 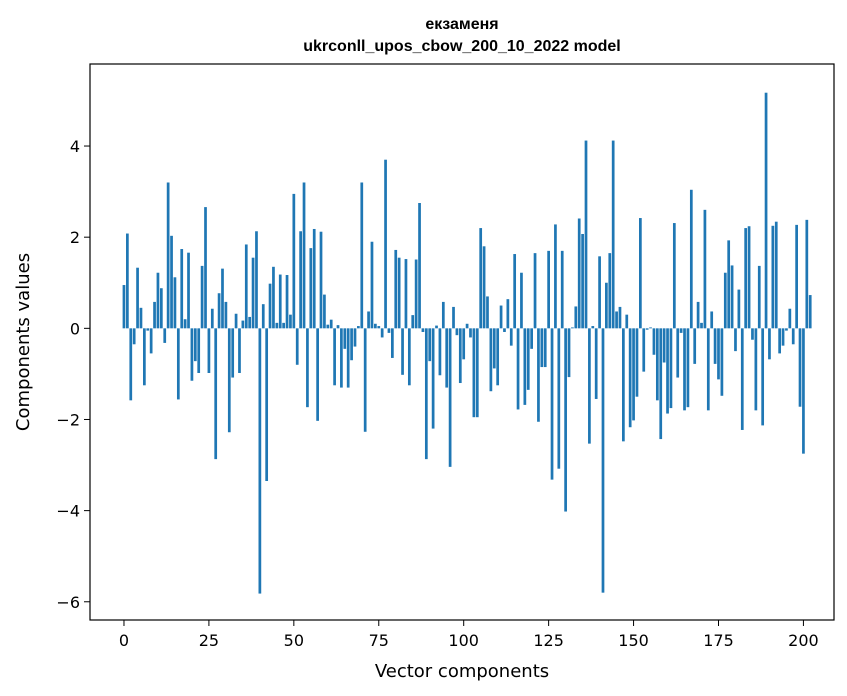 I want to click on x-tick-label-6: 150, so click(x=633, y=640).